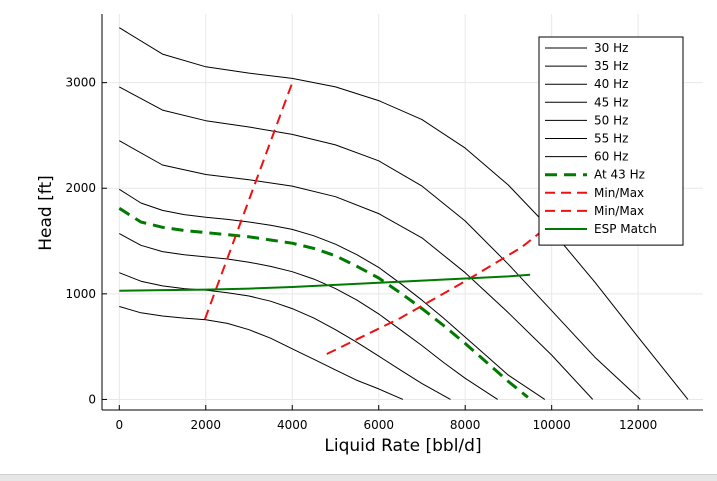 This screenshot has width=717, height=481. Describe the element at coordinates (619, 193) in the screenshot. I see `legend-label-min-max-8: Min/Max` at that location.